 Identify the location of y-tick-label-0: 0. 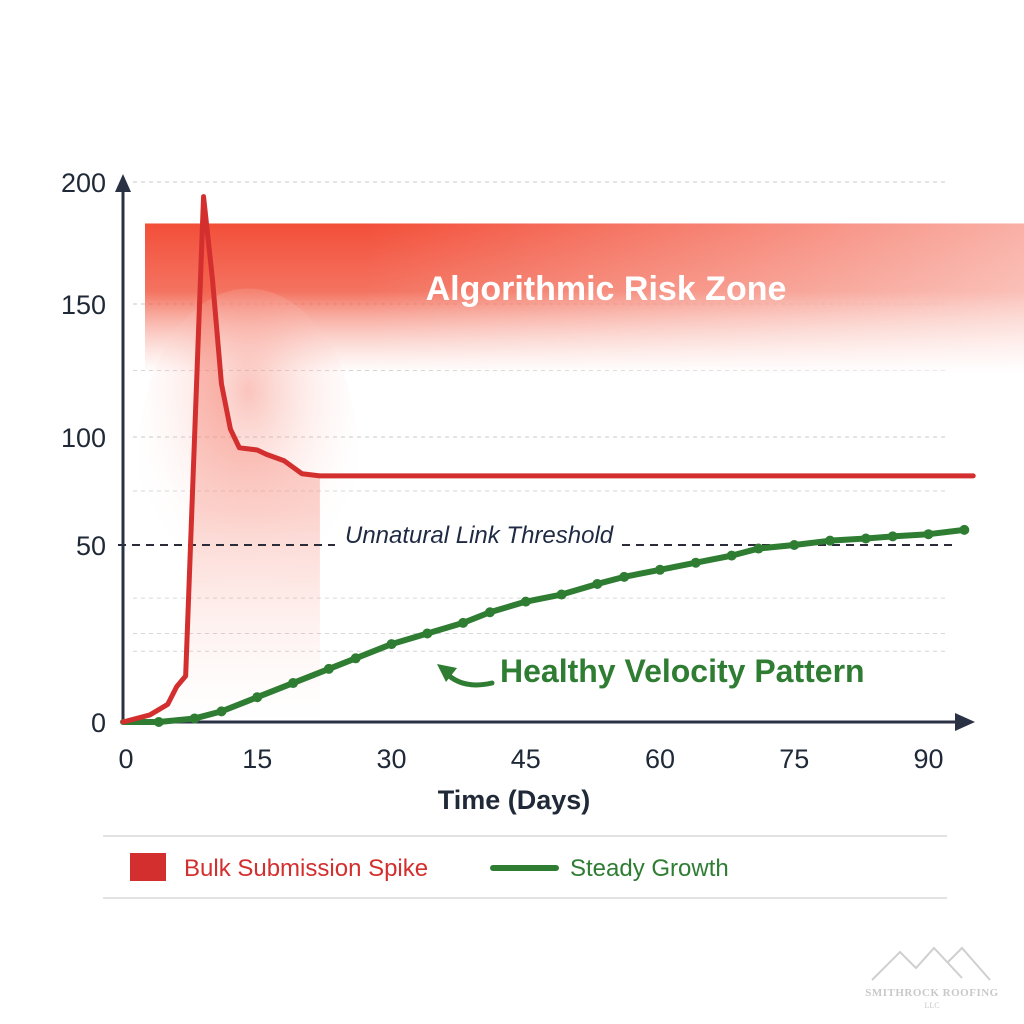
(98, 723).